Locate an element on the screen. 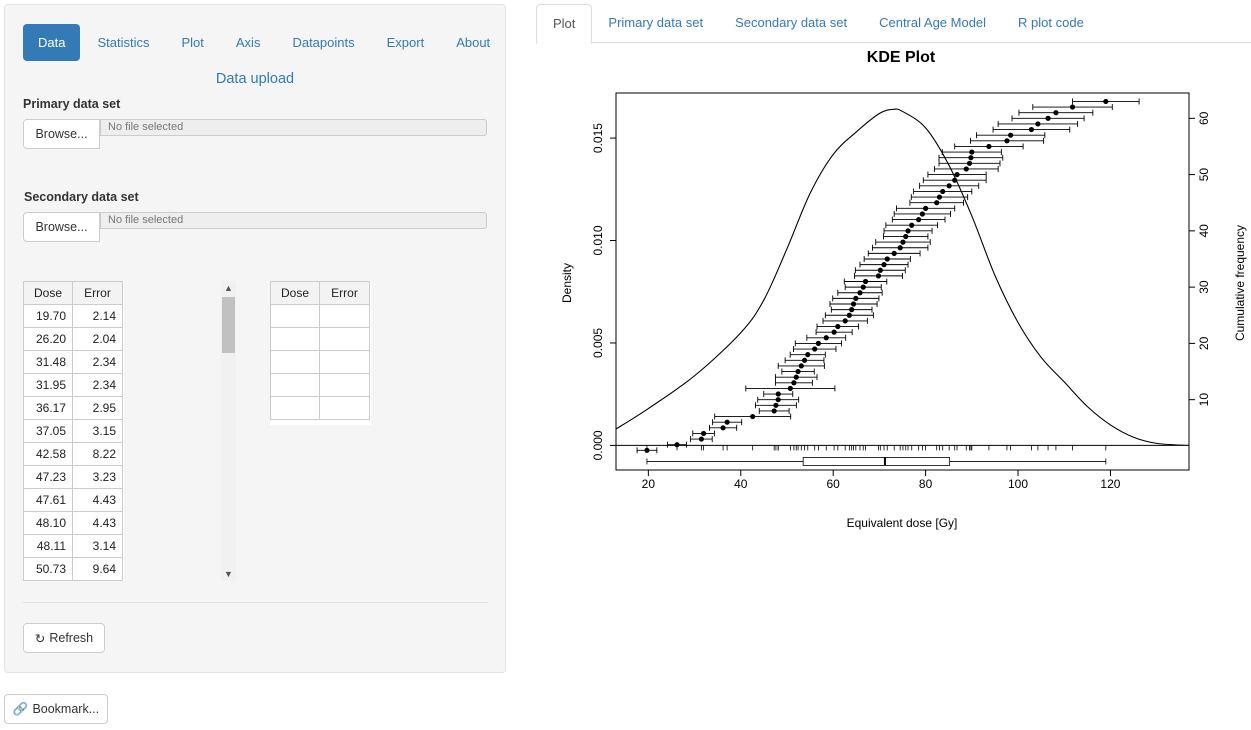 This screenshot has width=1251, height=730. y-tick-label: 0.015 is located at coordinates (598, 138).